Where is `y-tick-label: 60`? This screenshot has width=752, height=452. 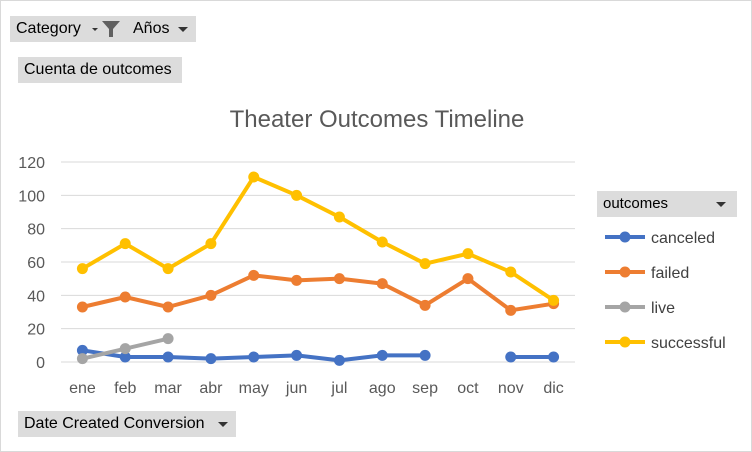
y-tick-label: 60 is located at coordinates (36, 263).